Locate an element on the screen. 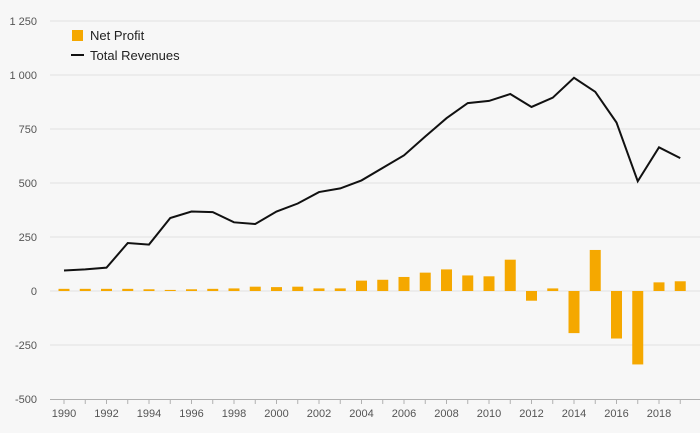 The height and width of the screenshot is (433, 700). y-tick-label: -250 is located at coordinates (26, 346).